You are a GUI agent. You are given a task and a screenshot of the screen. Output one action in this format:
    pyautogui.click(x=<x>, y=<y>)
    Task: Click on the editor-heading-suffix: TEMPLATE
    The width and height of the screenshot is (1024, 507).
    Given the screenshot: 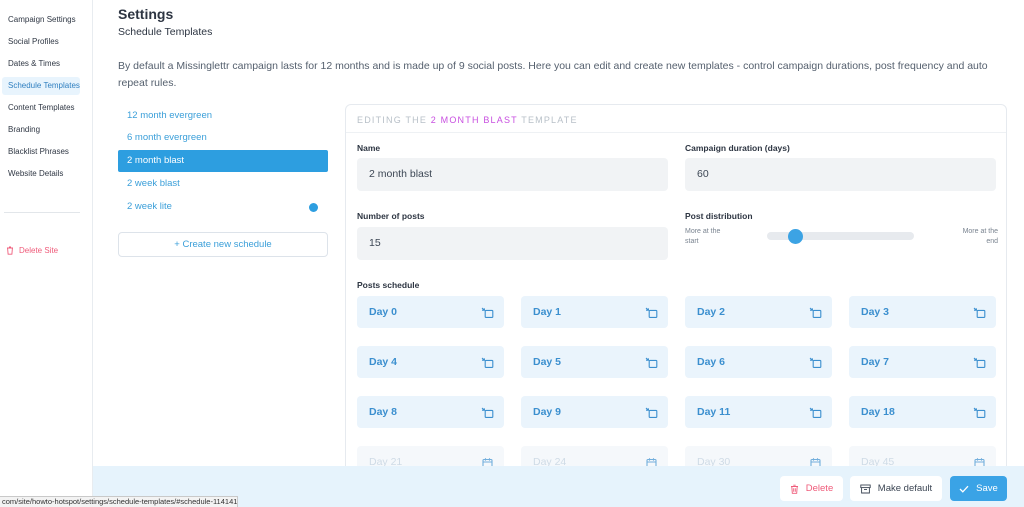 What is the action you would take?
    pyautogui.click(x=549, y=120)
    